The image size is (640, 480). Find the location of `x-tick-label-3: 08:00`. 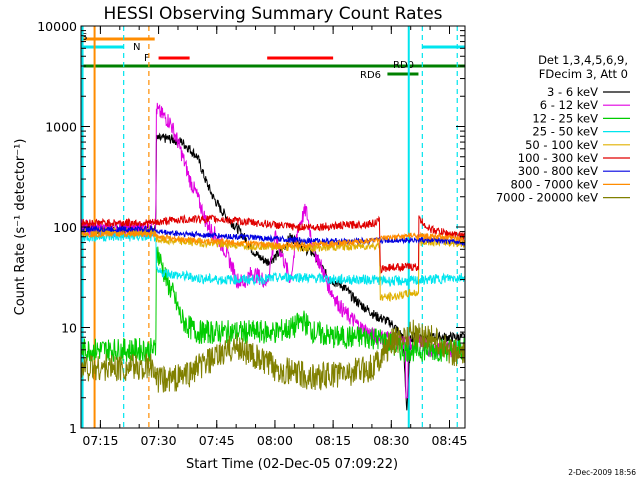

x-tick-label-3: 08:00 is located at coordinates (275, 440).